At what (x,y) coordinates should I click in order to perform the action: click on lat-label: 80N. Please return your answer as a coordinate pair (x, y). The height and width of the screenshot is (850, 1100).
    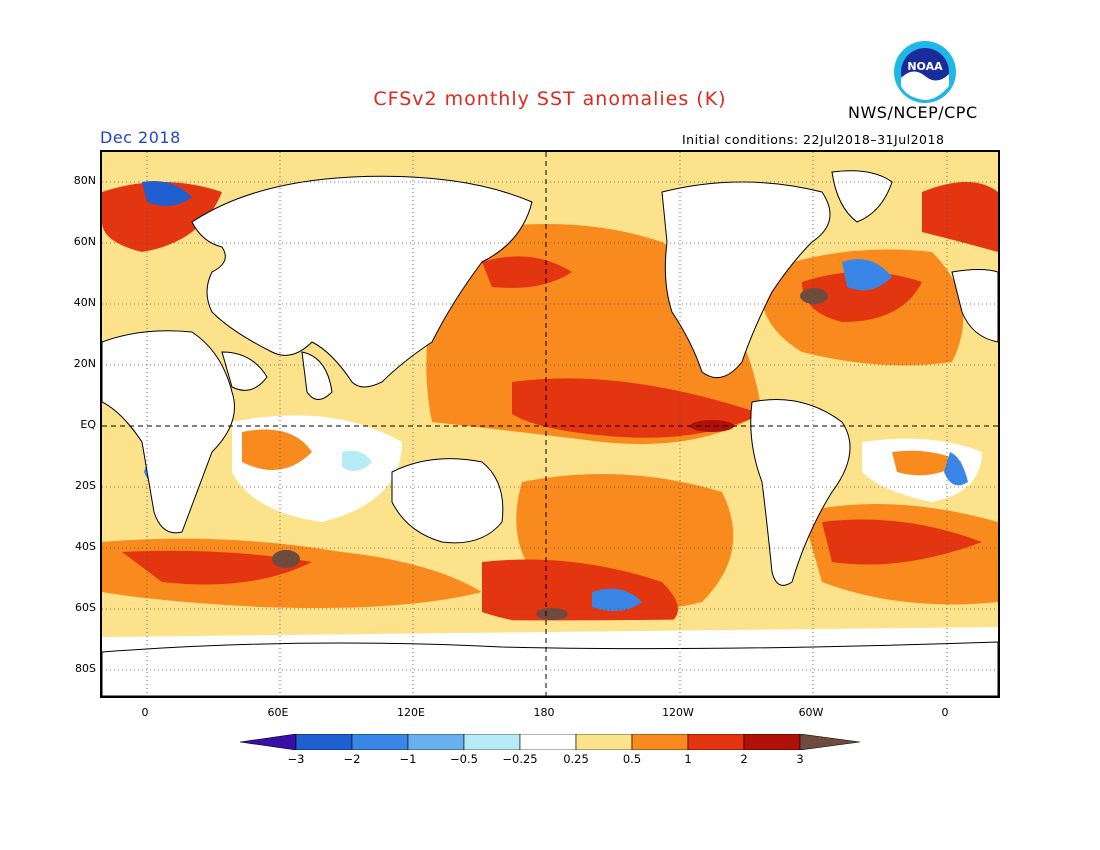
    Looking at the image, I should click on (84, 180).